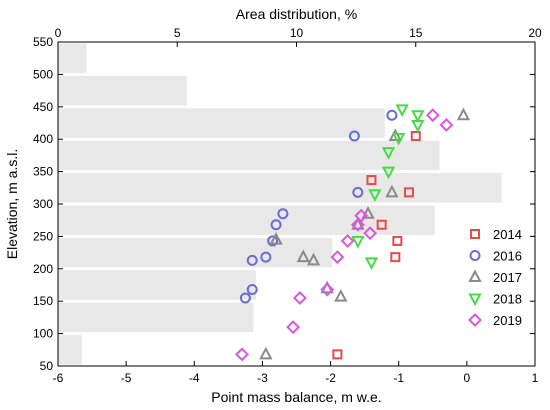 Image resolution: width=550 pixels, height=410 pixels. I want to click on x-tick-label: 0, so click(467, 378).